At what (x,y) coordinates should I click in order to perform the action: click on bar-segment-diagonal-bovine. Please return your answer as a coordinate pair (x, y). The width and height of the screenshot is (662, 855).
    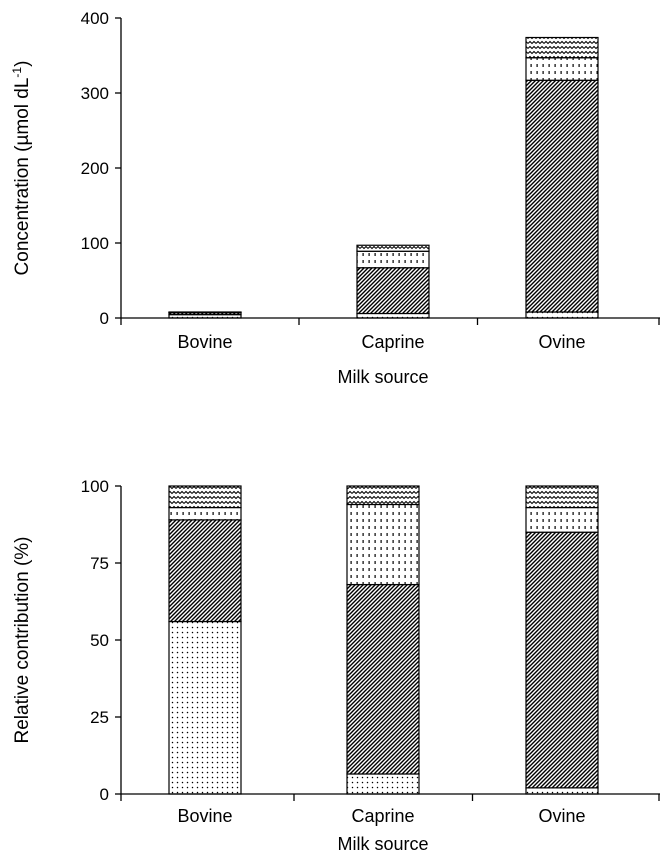
    Looking at the image, I should click on (205, 571).